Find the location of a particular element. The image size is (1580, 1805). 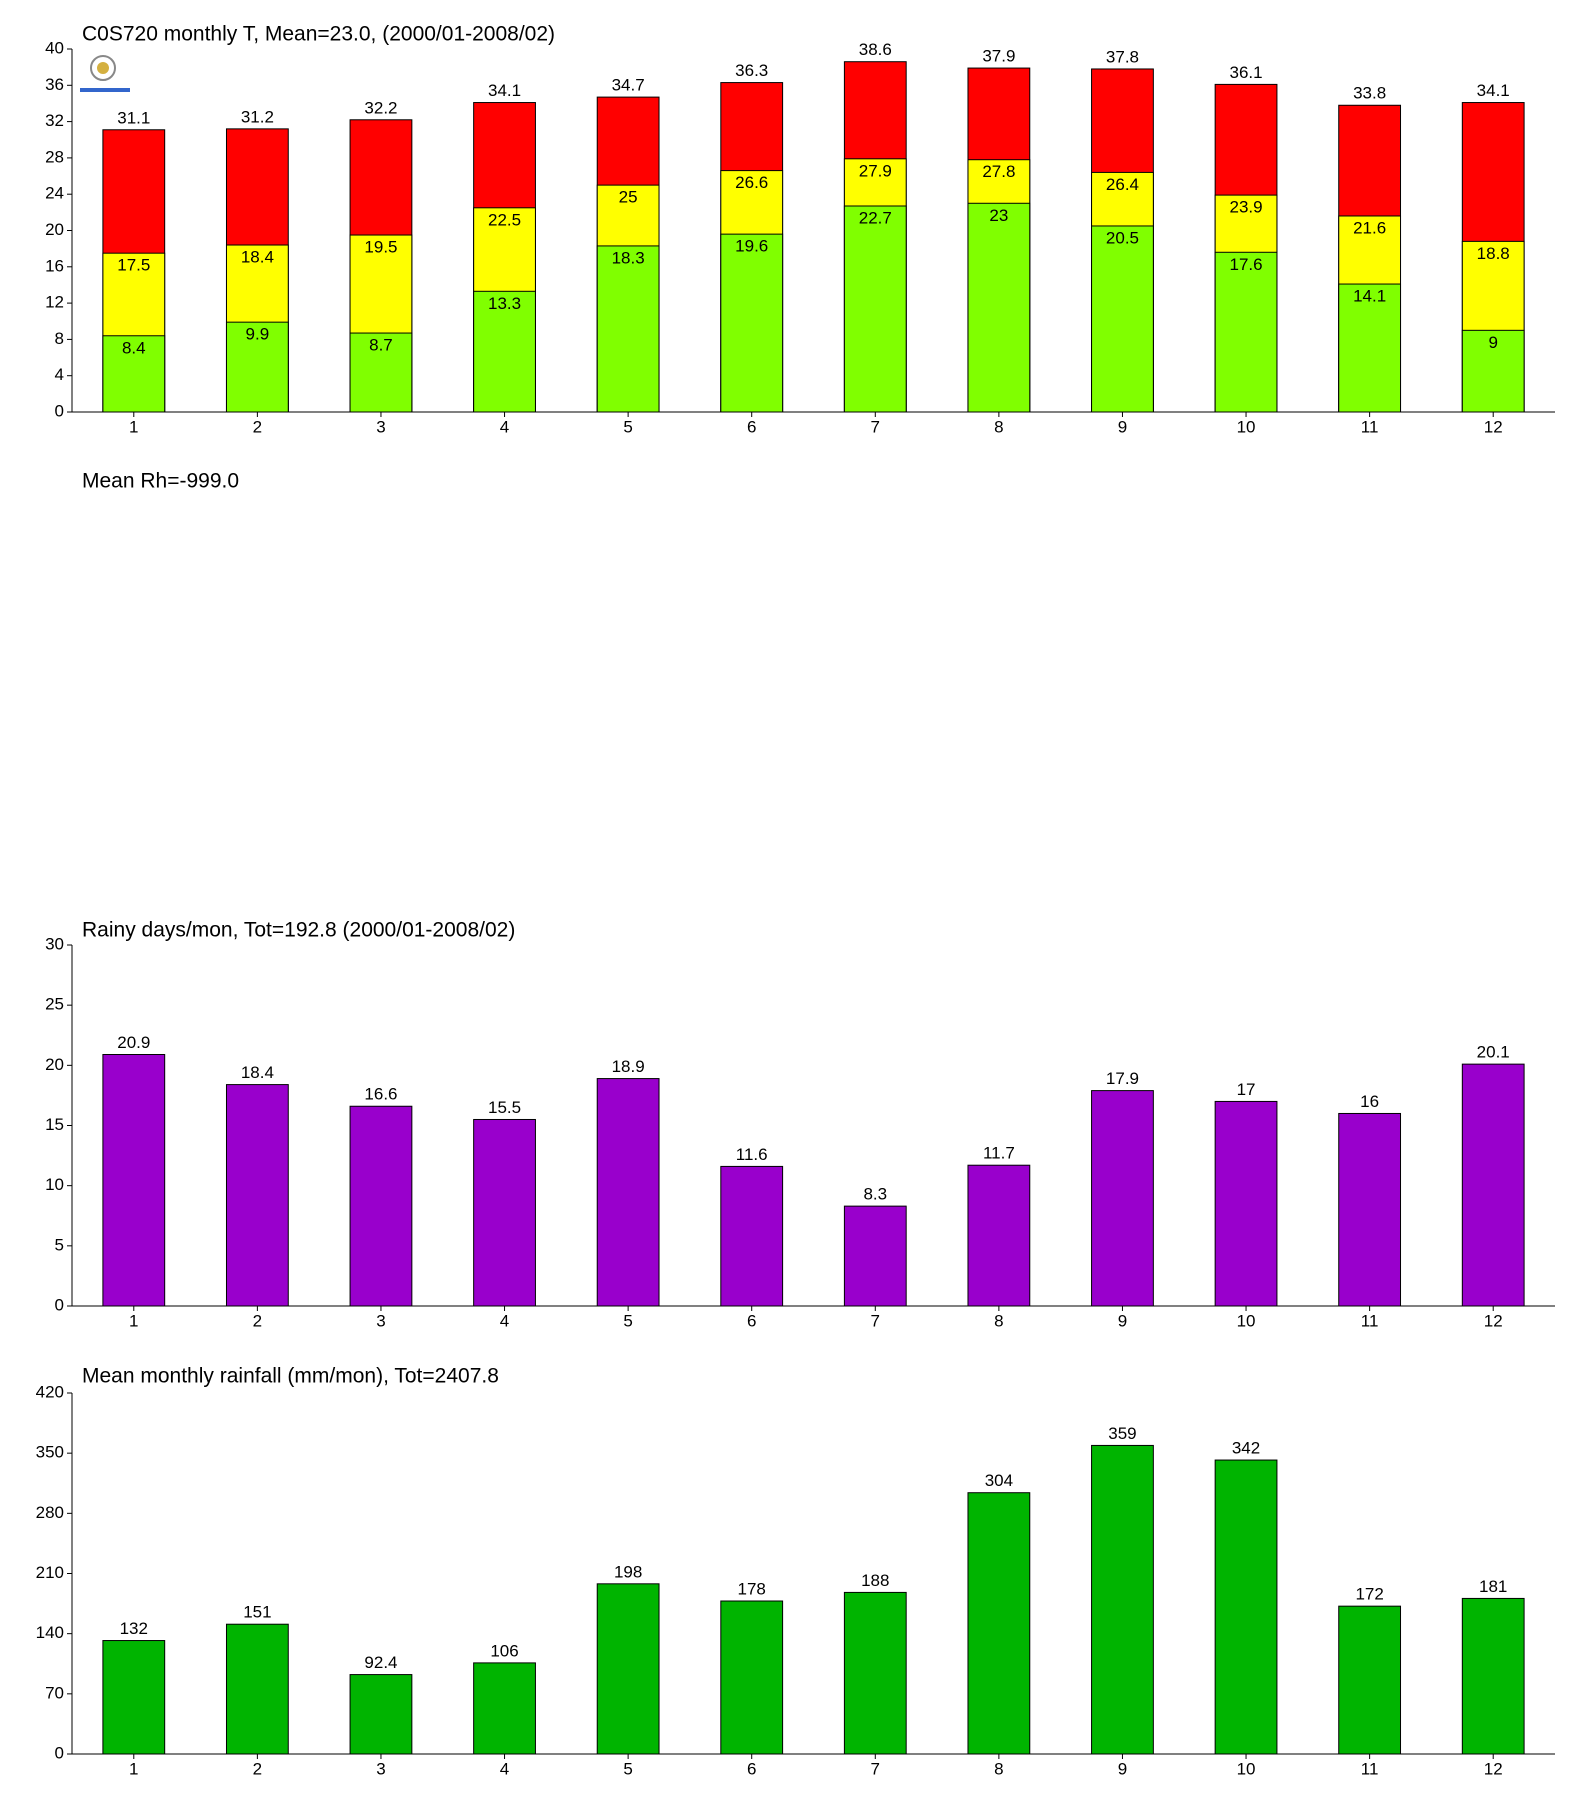

data-label: 36.3 is located at coordinates (751, 70).